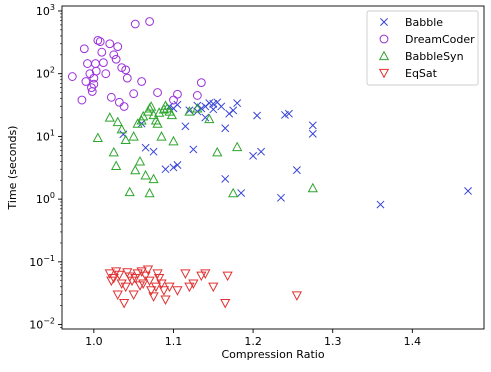 Image resolution: width=491 pixels, height=372 pixels. What do you see at coordinates (205, 149) in the screenshot?
I see `series-babblesyn` at bounding box center [205, 149].